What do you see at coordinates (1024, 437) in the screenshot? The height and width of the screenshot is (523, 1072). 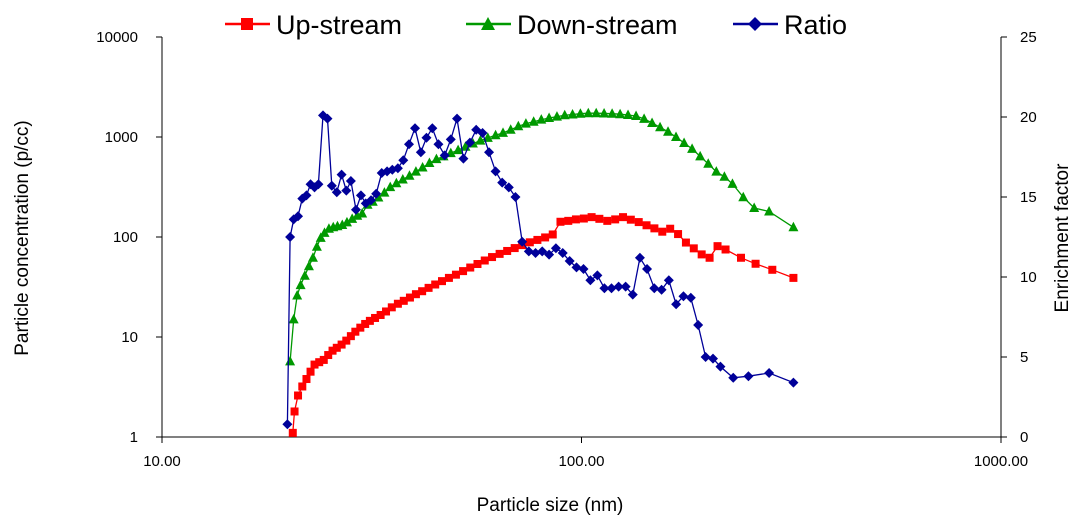 I see `y2-tick-label: 0` at bounding box center [1024, 437].